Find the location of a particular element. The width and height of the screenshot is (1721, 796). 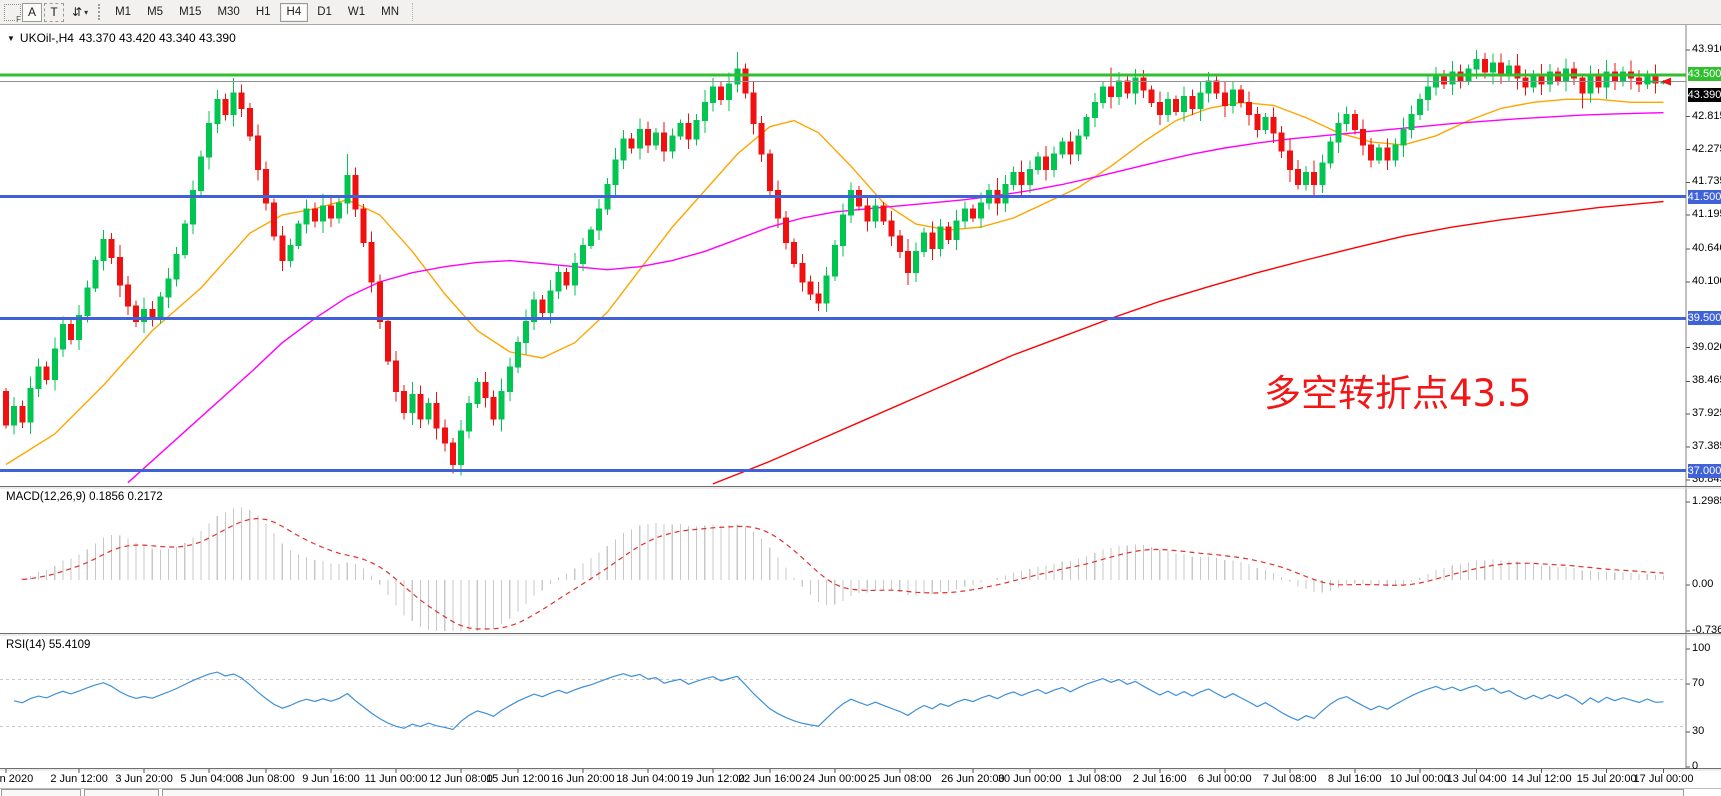

rsi-label: RSI(14) 55.4109 is located at coordinates (48, 645).